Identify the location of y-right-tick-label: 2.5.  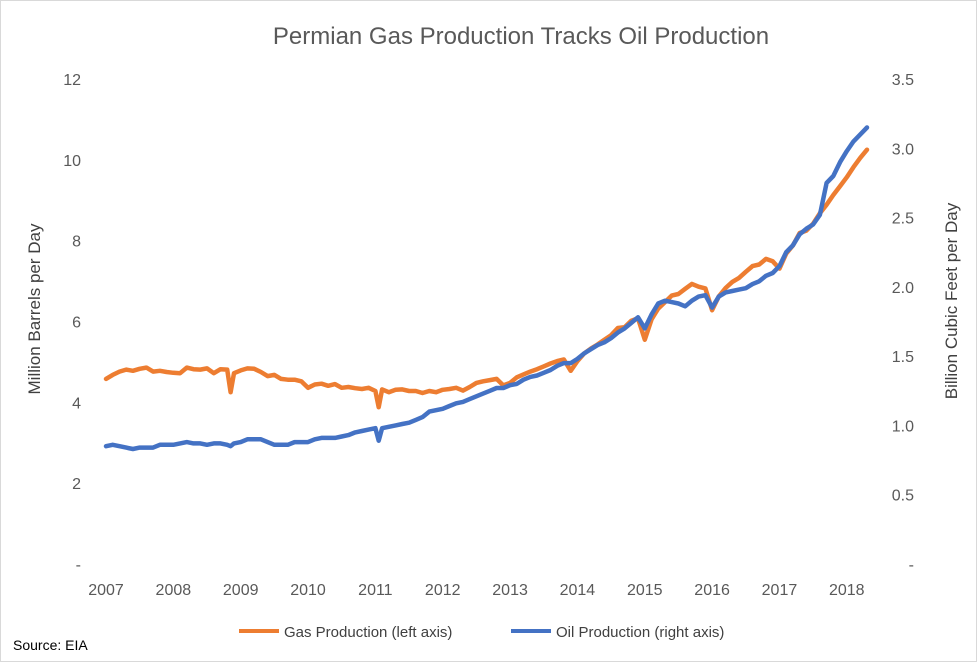
(903, 219).